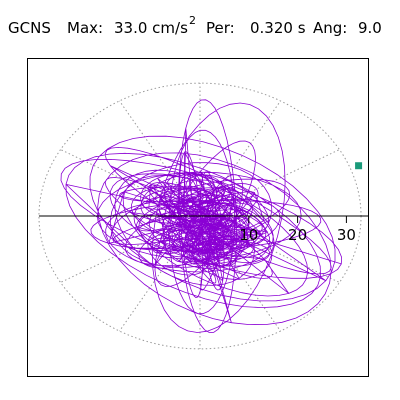 The width and height of the screenshot is (400, 400). Describe the element at coordinates (370, 28) in the screenshot. I see `angle-value: 9.0` at that location.